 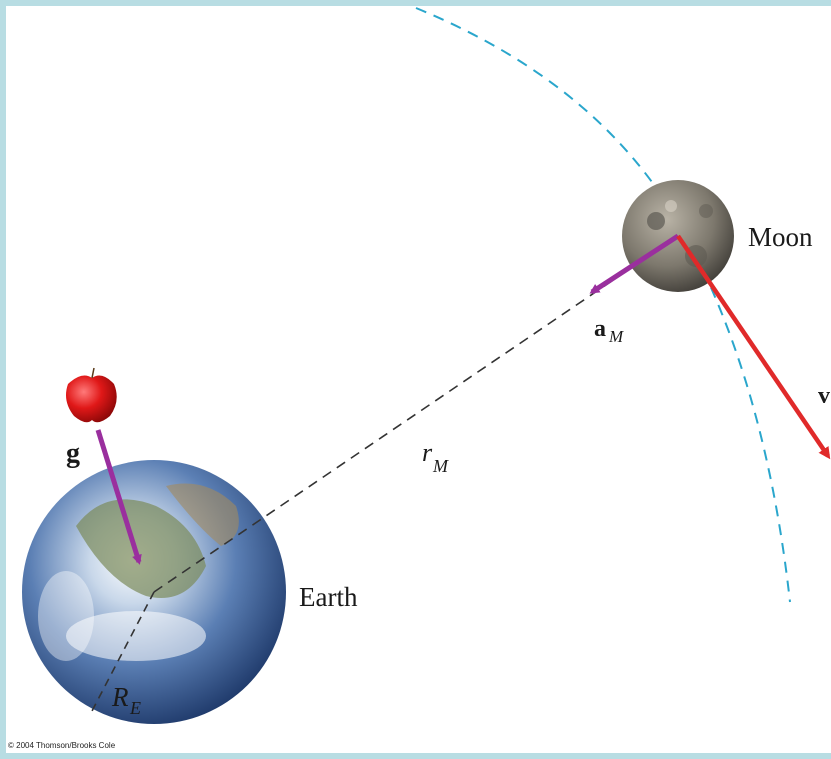 I want to click on earth-radius-label: R E, so click(x=126, y=700).